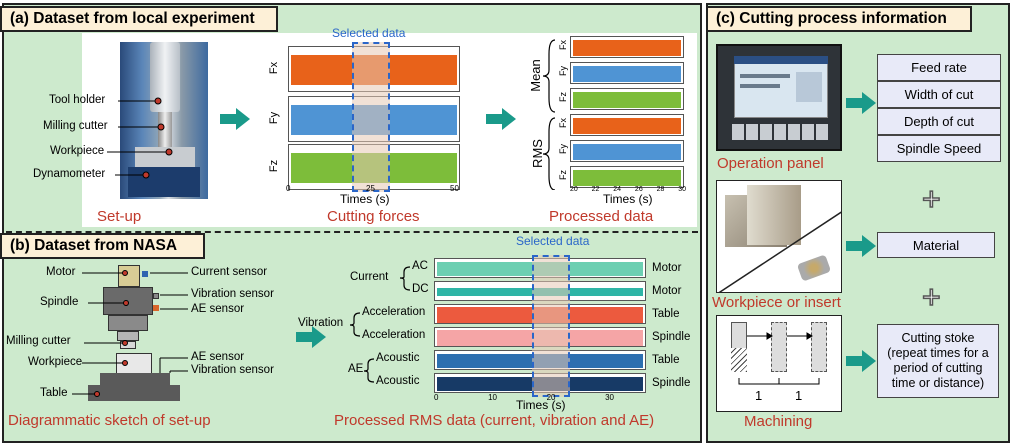 The image size is (1013, 446). Describe the element at coordinates (373, 216) in the screenshot. I see `force-caption: Cutting forces` at that location.